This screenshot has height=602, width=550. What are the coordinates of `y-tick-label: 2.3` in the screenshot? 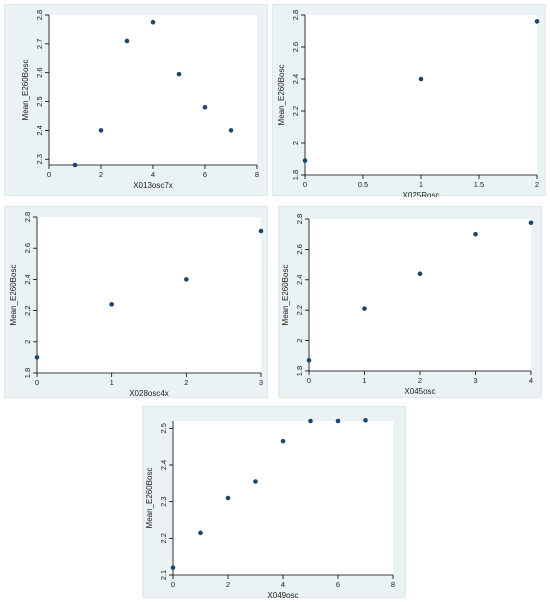 It's located at (163, 501).